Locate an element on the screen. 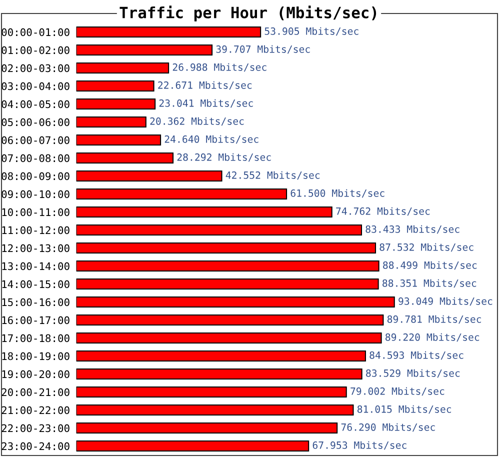 The width and height of the screenshot is (500, 457). data-label: 89.220 Mbits/sec is located at coordinates (433, 337).